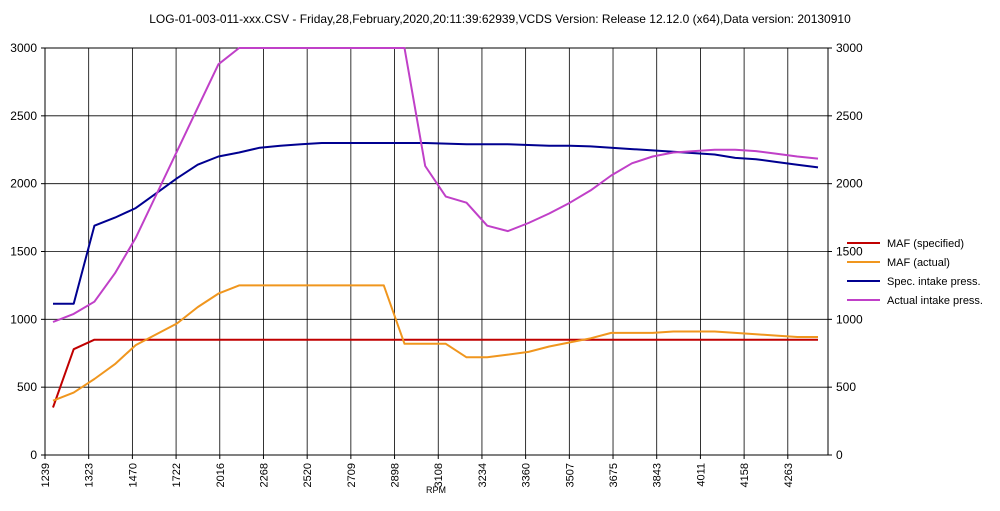 This screenshot has height=511, width=1000. Describe the element at coordinates (918, 263) in the screenshot. I see `legend-label: MAF (actual)` at that location.